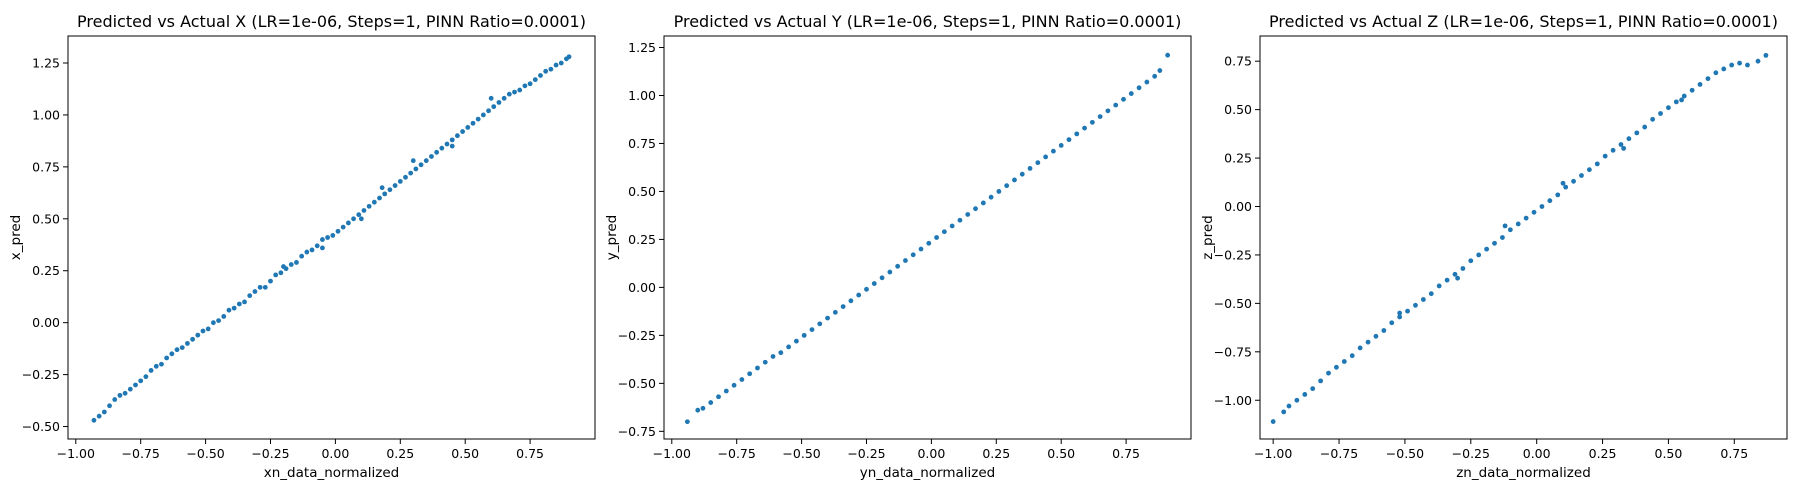  I want to click on chart-x-xtick-label-3: −0.25, so click(270, 453).